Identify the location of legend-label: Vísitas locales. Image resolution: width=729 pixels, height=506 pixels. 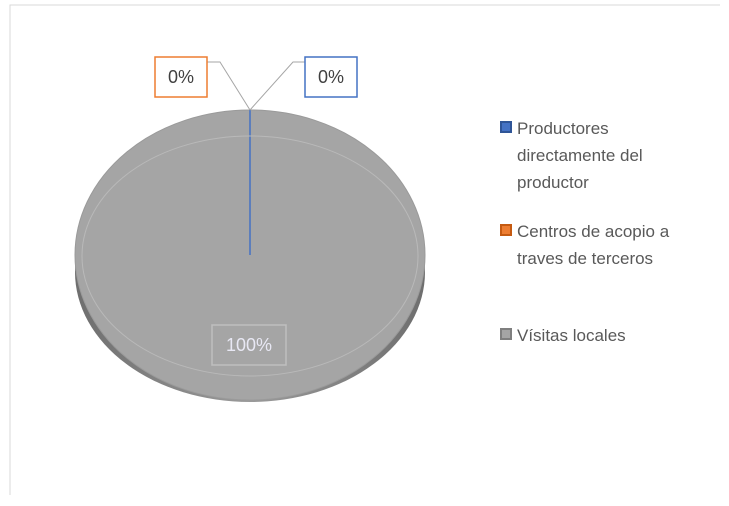
(571, 335).